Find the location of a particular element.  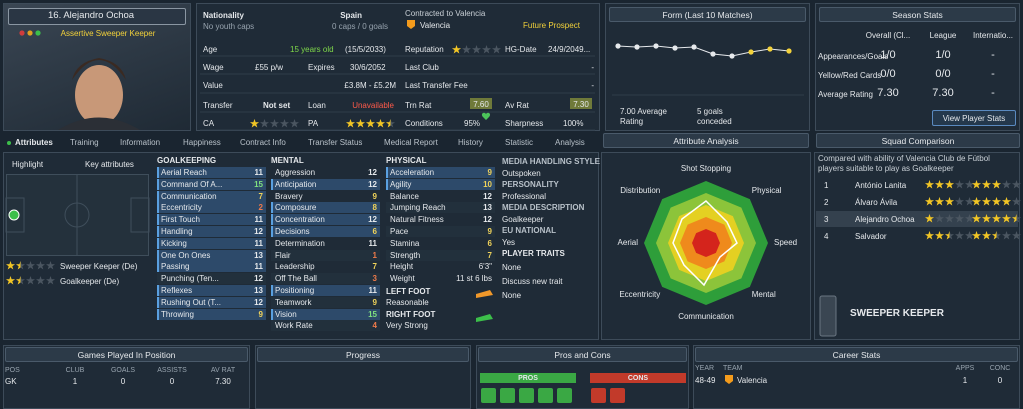

button is located at coordinates (974, 118).